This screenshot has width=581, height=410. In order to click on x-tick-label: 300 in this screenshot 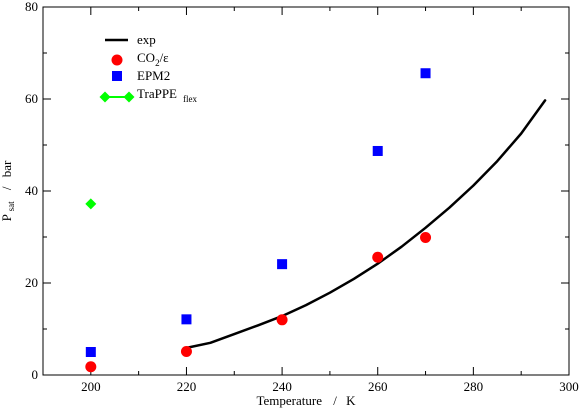, I will do `click(569, 386)`.